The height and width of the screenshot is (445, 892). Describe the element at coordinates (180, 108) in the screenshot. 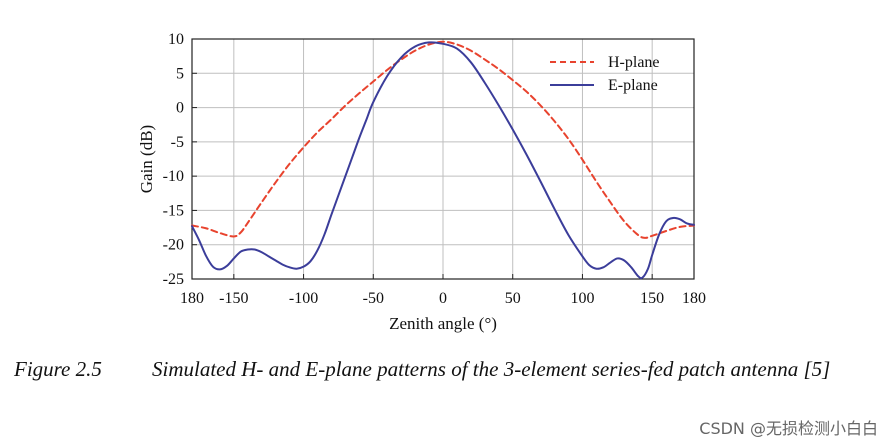

I see `y-tick-label: 0` at that location.